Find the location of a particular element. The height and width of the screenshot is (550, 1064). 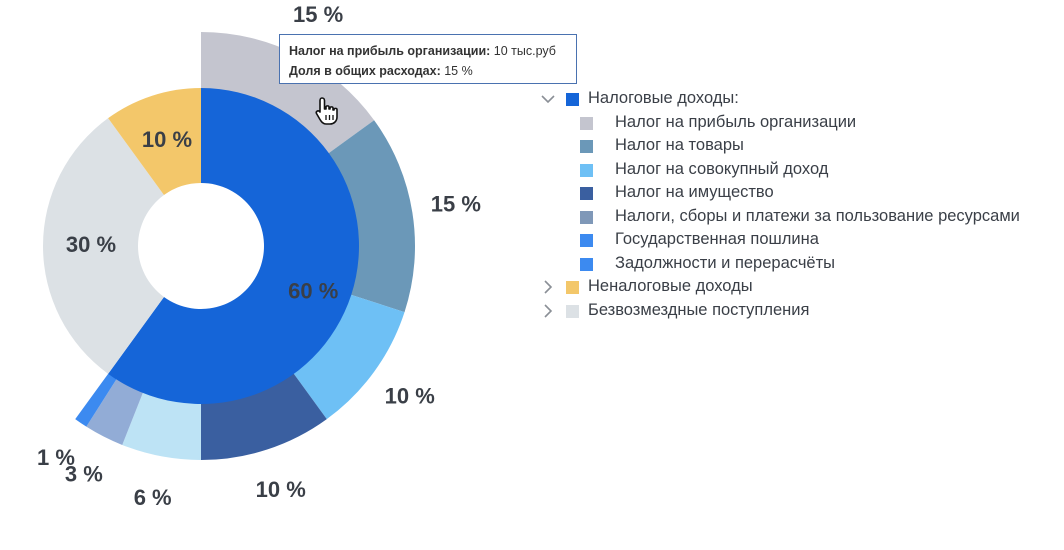

chevron-down-icon is located at coordinates (548, 99).